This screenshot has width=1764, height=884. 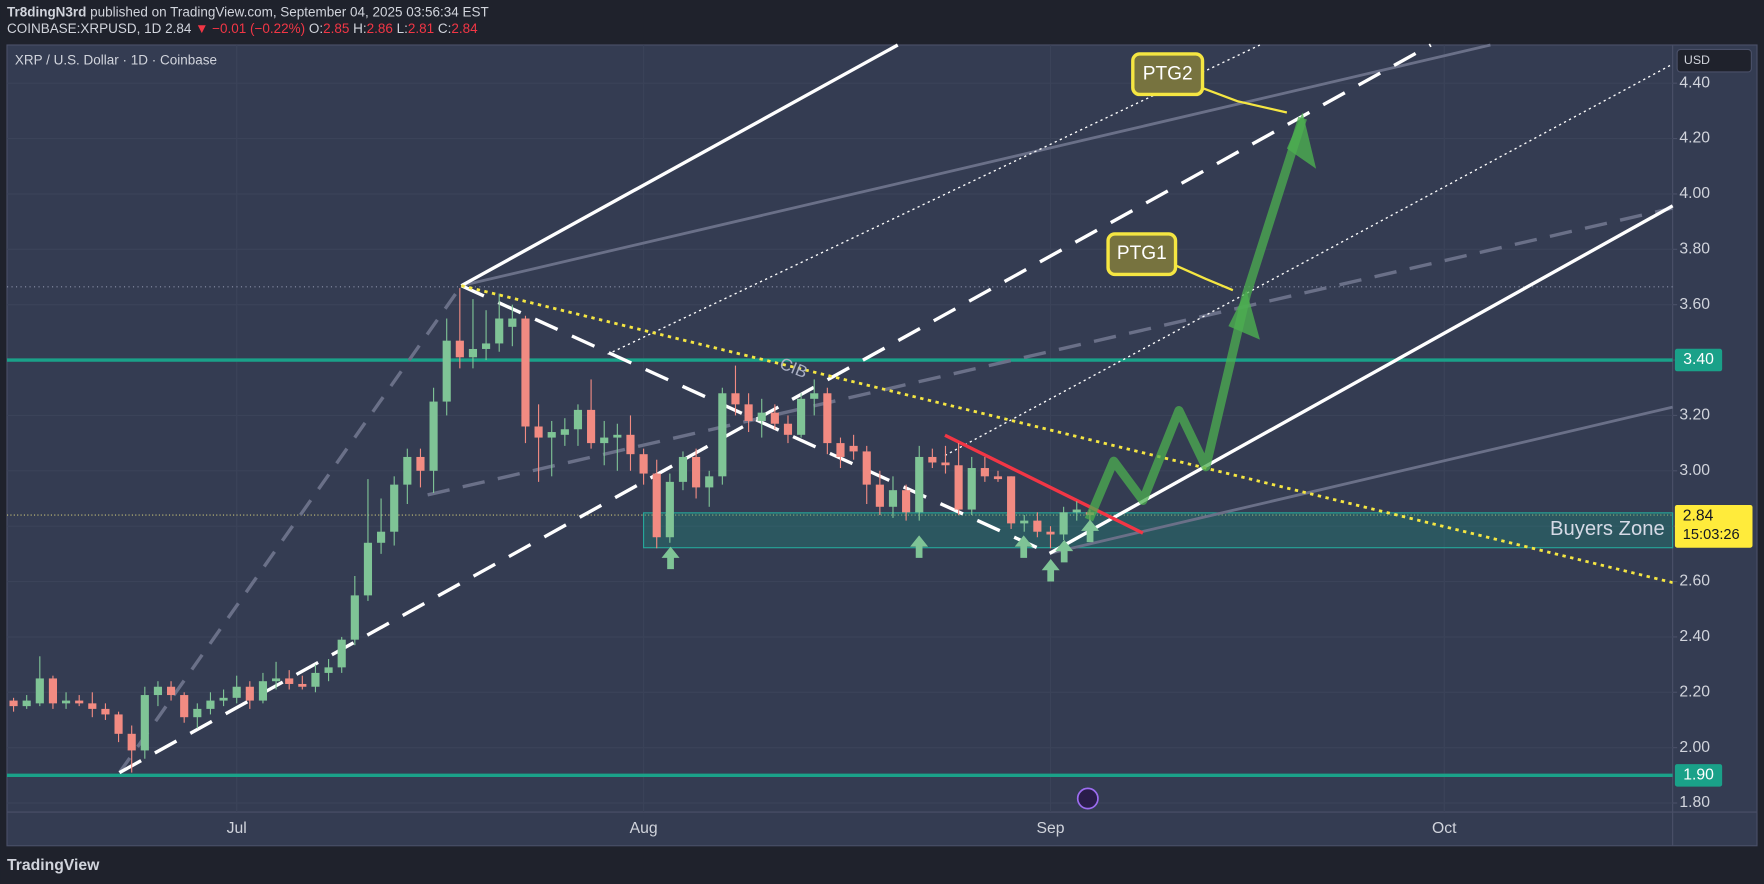 I want to click on currency-box, so click(x=1714, y=60).